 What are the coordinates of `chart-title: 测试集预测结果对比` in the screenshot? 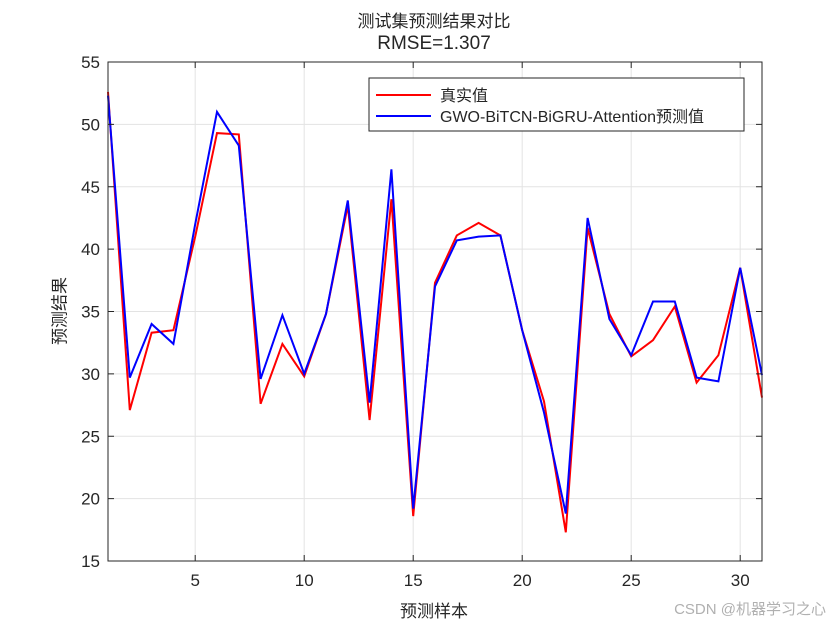 It's located at (434, 22).